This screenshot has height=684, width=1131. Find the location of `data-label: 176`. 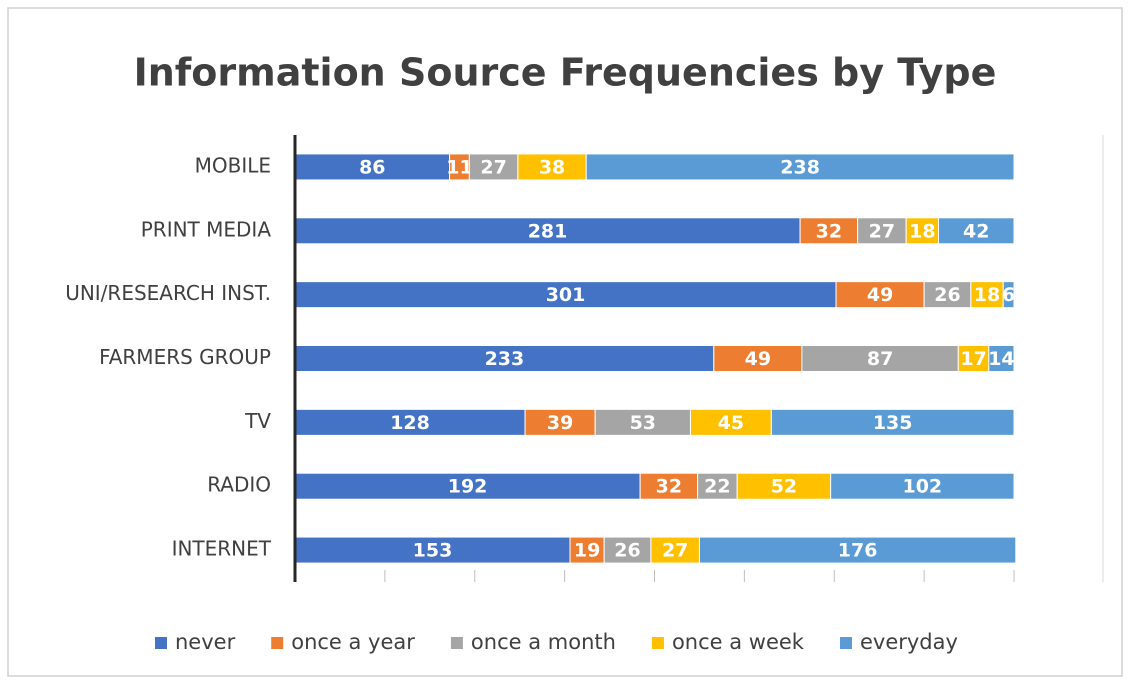

data-label: 176 is located at coordinates (858, 551).